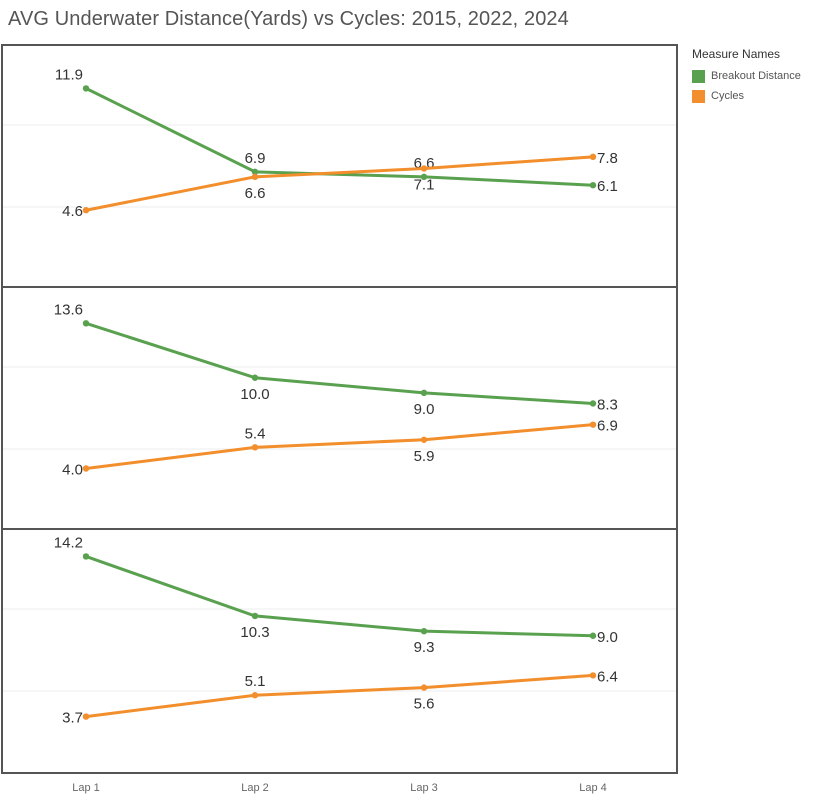  I want to click on data-label-cycles: 6.6, so click(255, 193).